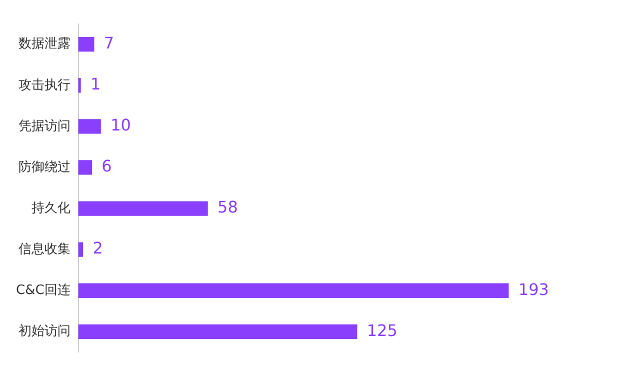 The image size is (632, 376). Describe the element at coordinates (44, 331) in the screenshot. I see `y-tick-label: 初始访问` at that location.